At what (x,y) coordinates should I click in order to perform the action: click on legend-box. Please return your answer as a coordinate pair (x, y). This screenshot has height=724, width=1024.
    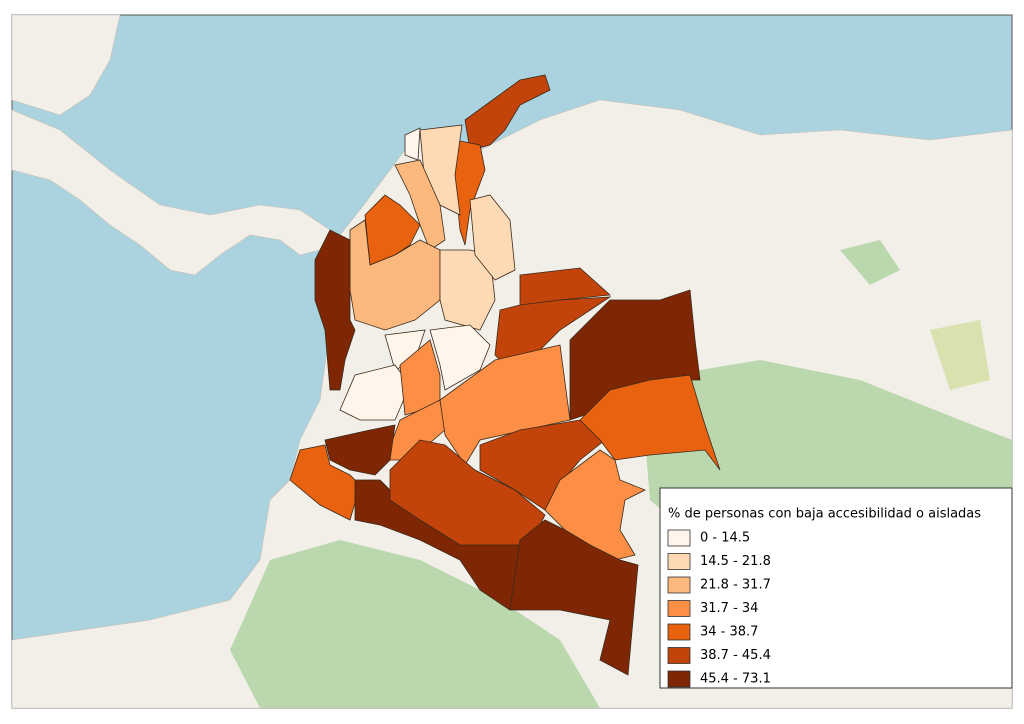
    Looking at the image, I should click on (836, 588).